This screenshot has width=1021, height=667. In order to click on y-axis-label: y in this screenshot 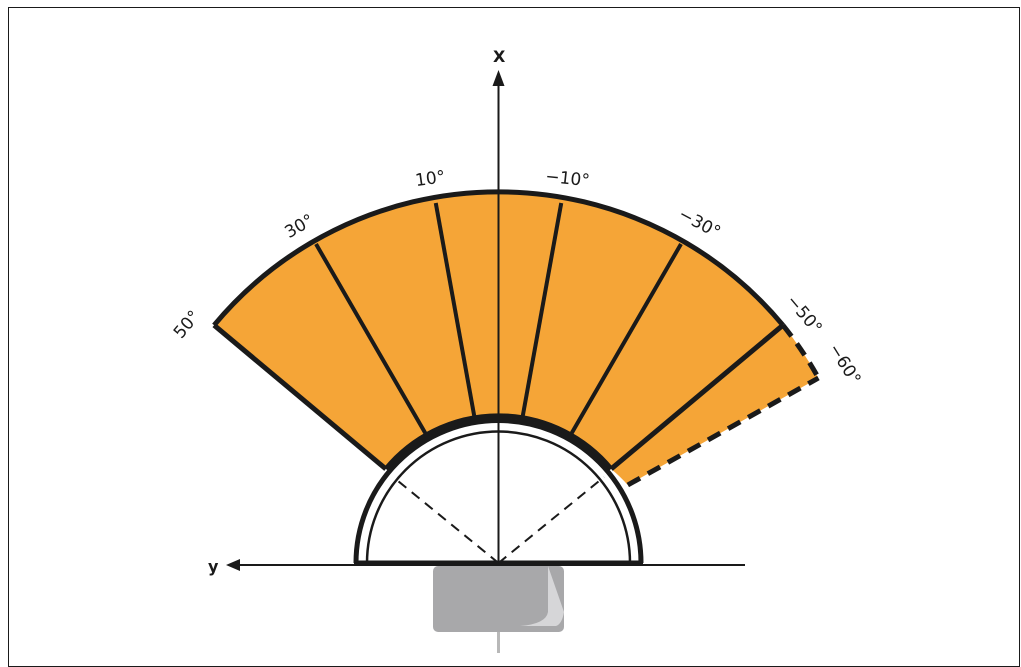, I will do `click(213, 566)`.